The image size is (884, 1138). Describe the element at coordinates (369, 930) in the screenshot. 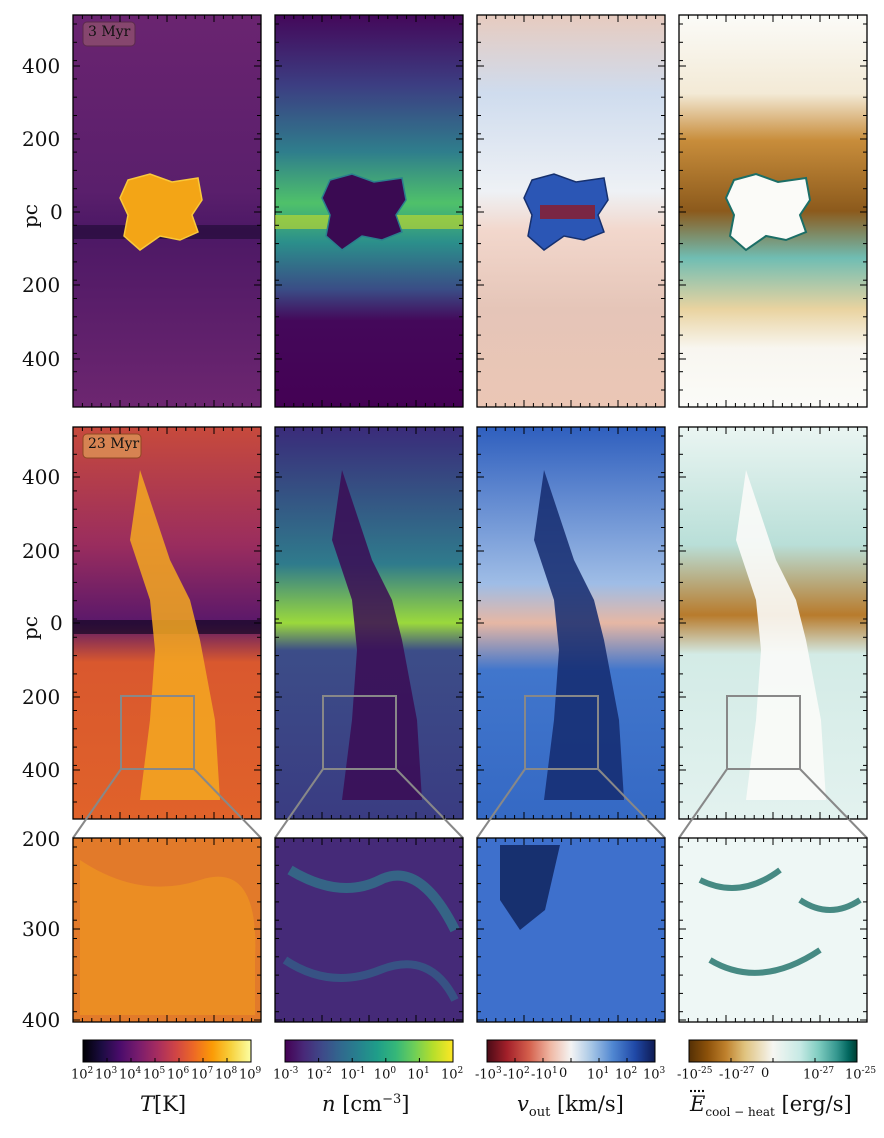

I see `panel-density-zoom` at that location.